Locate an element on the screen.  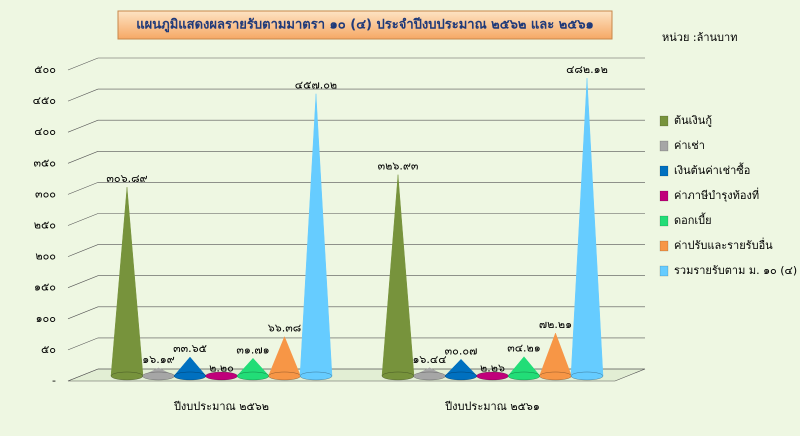
data-label: ๓๑.๗๑ is located at coordinates (252, 349).